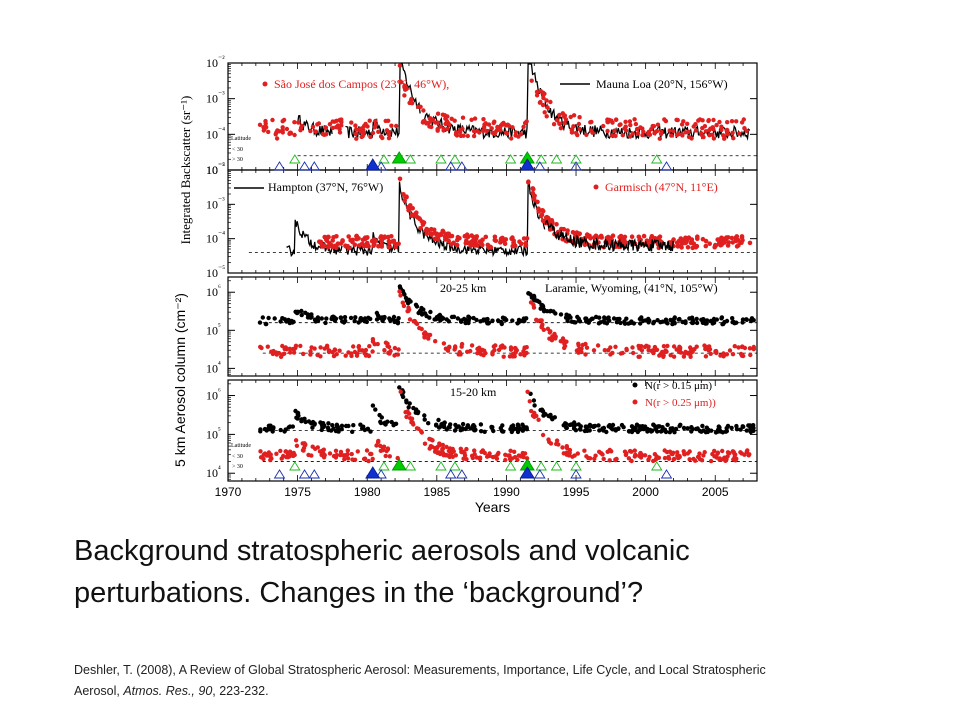 The height and width of the screenshot is (720, 960). Describe the element at coordinates (361, 84) in the screenshot. I see `legend-sao-jose: São José dos Campos (23°S, 46°W),` at that location.